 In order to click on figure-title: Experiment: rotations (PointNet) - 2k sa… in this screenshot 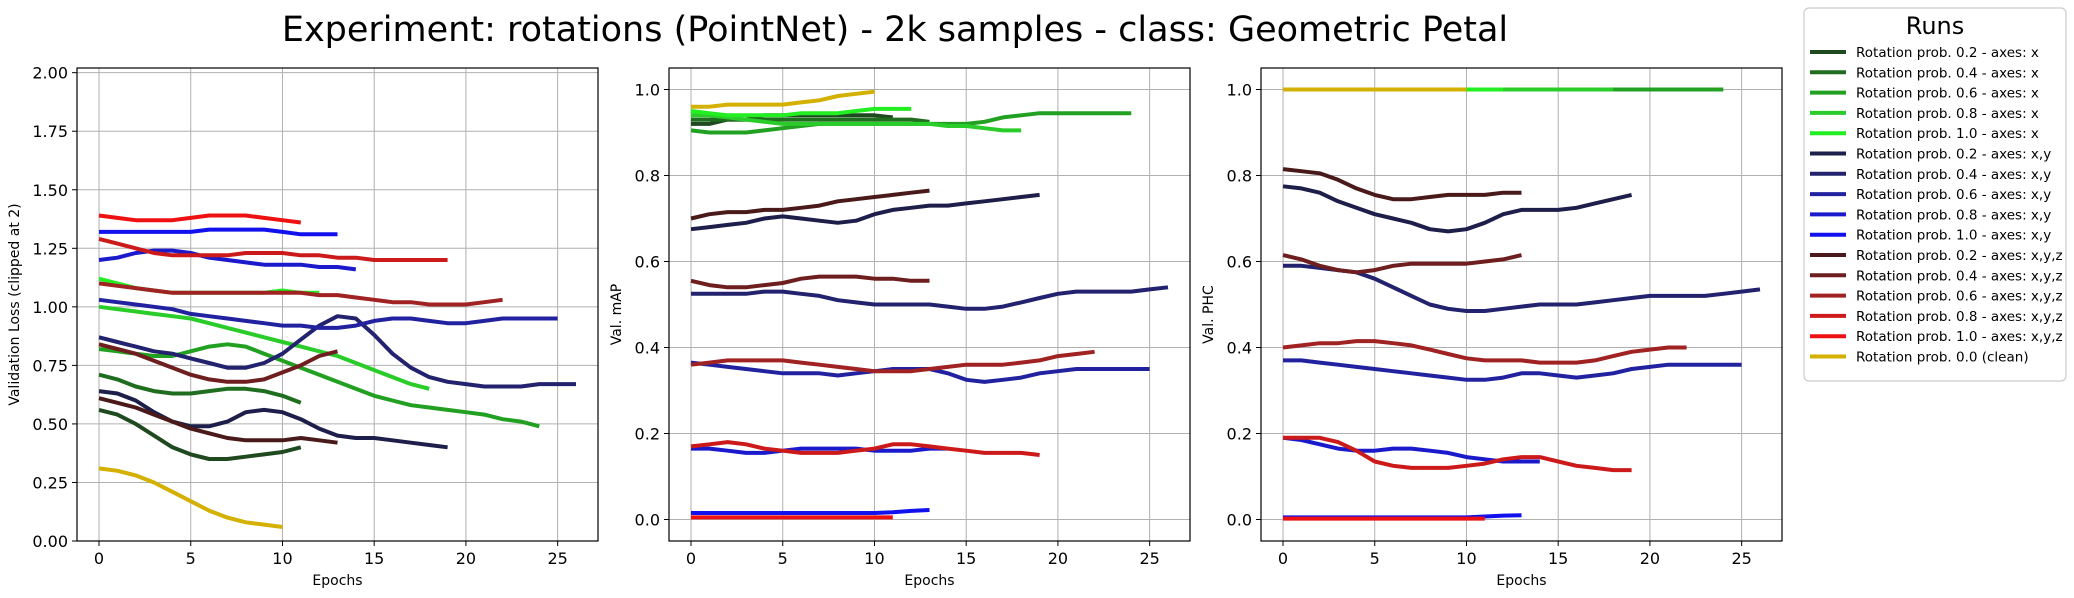, I will do `click(895, 30)`.